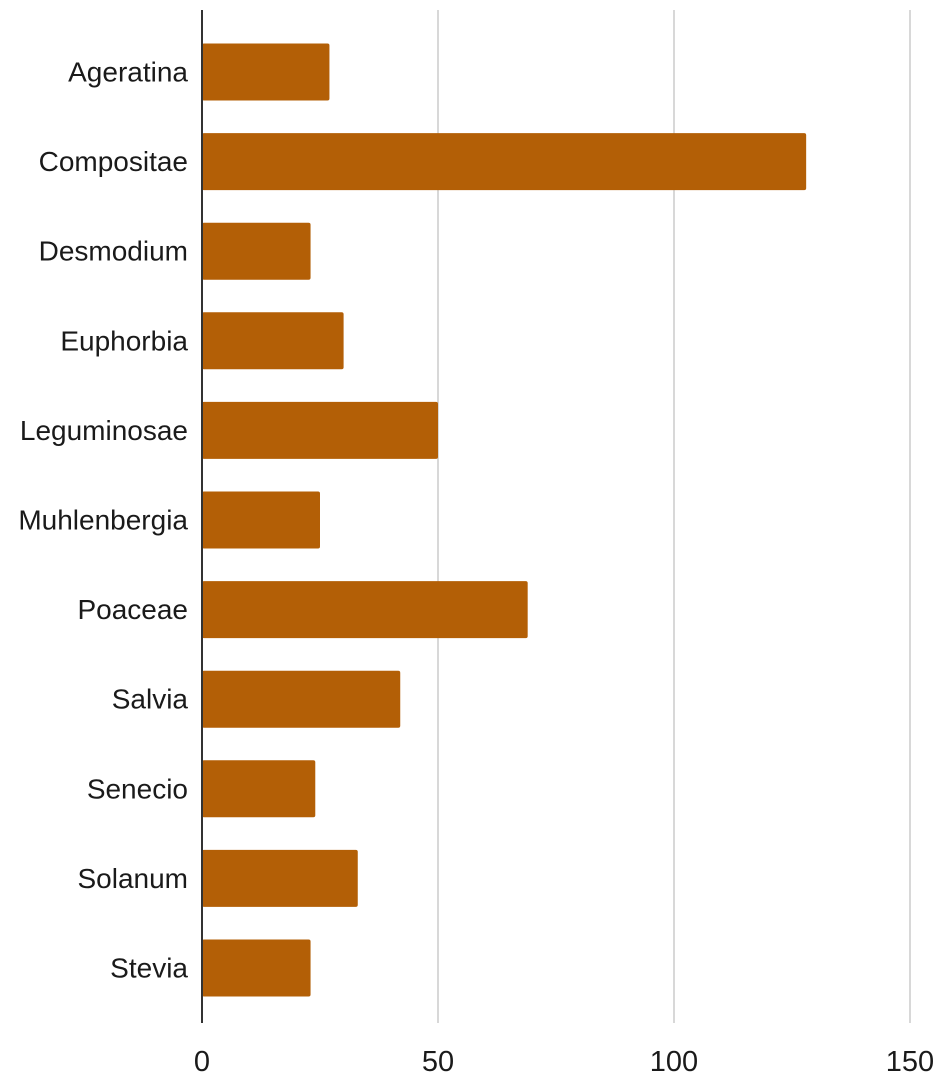 The height and width of the screenshot is (1079, 938). I want to click on category-label-ageratina: Ageratina, so click(128, 72).